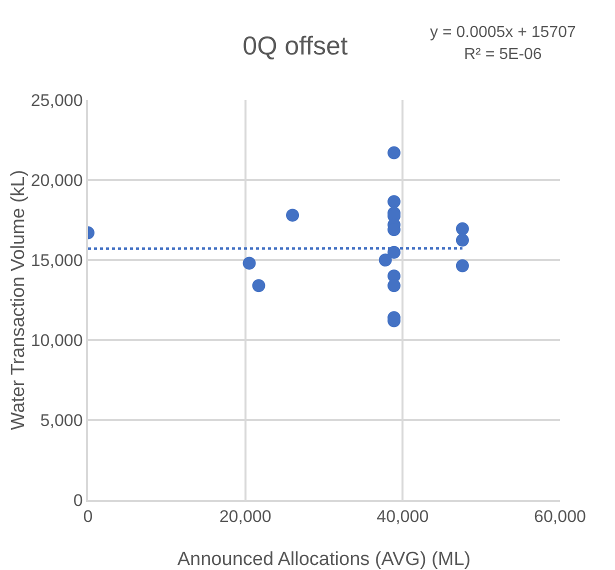 The width and height of the screenshot is (615, 570). Describe the element at coordinates (503, 32) in the screenshot. I see `text: y = 0.0005x + 15707` at that location.